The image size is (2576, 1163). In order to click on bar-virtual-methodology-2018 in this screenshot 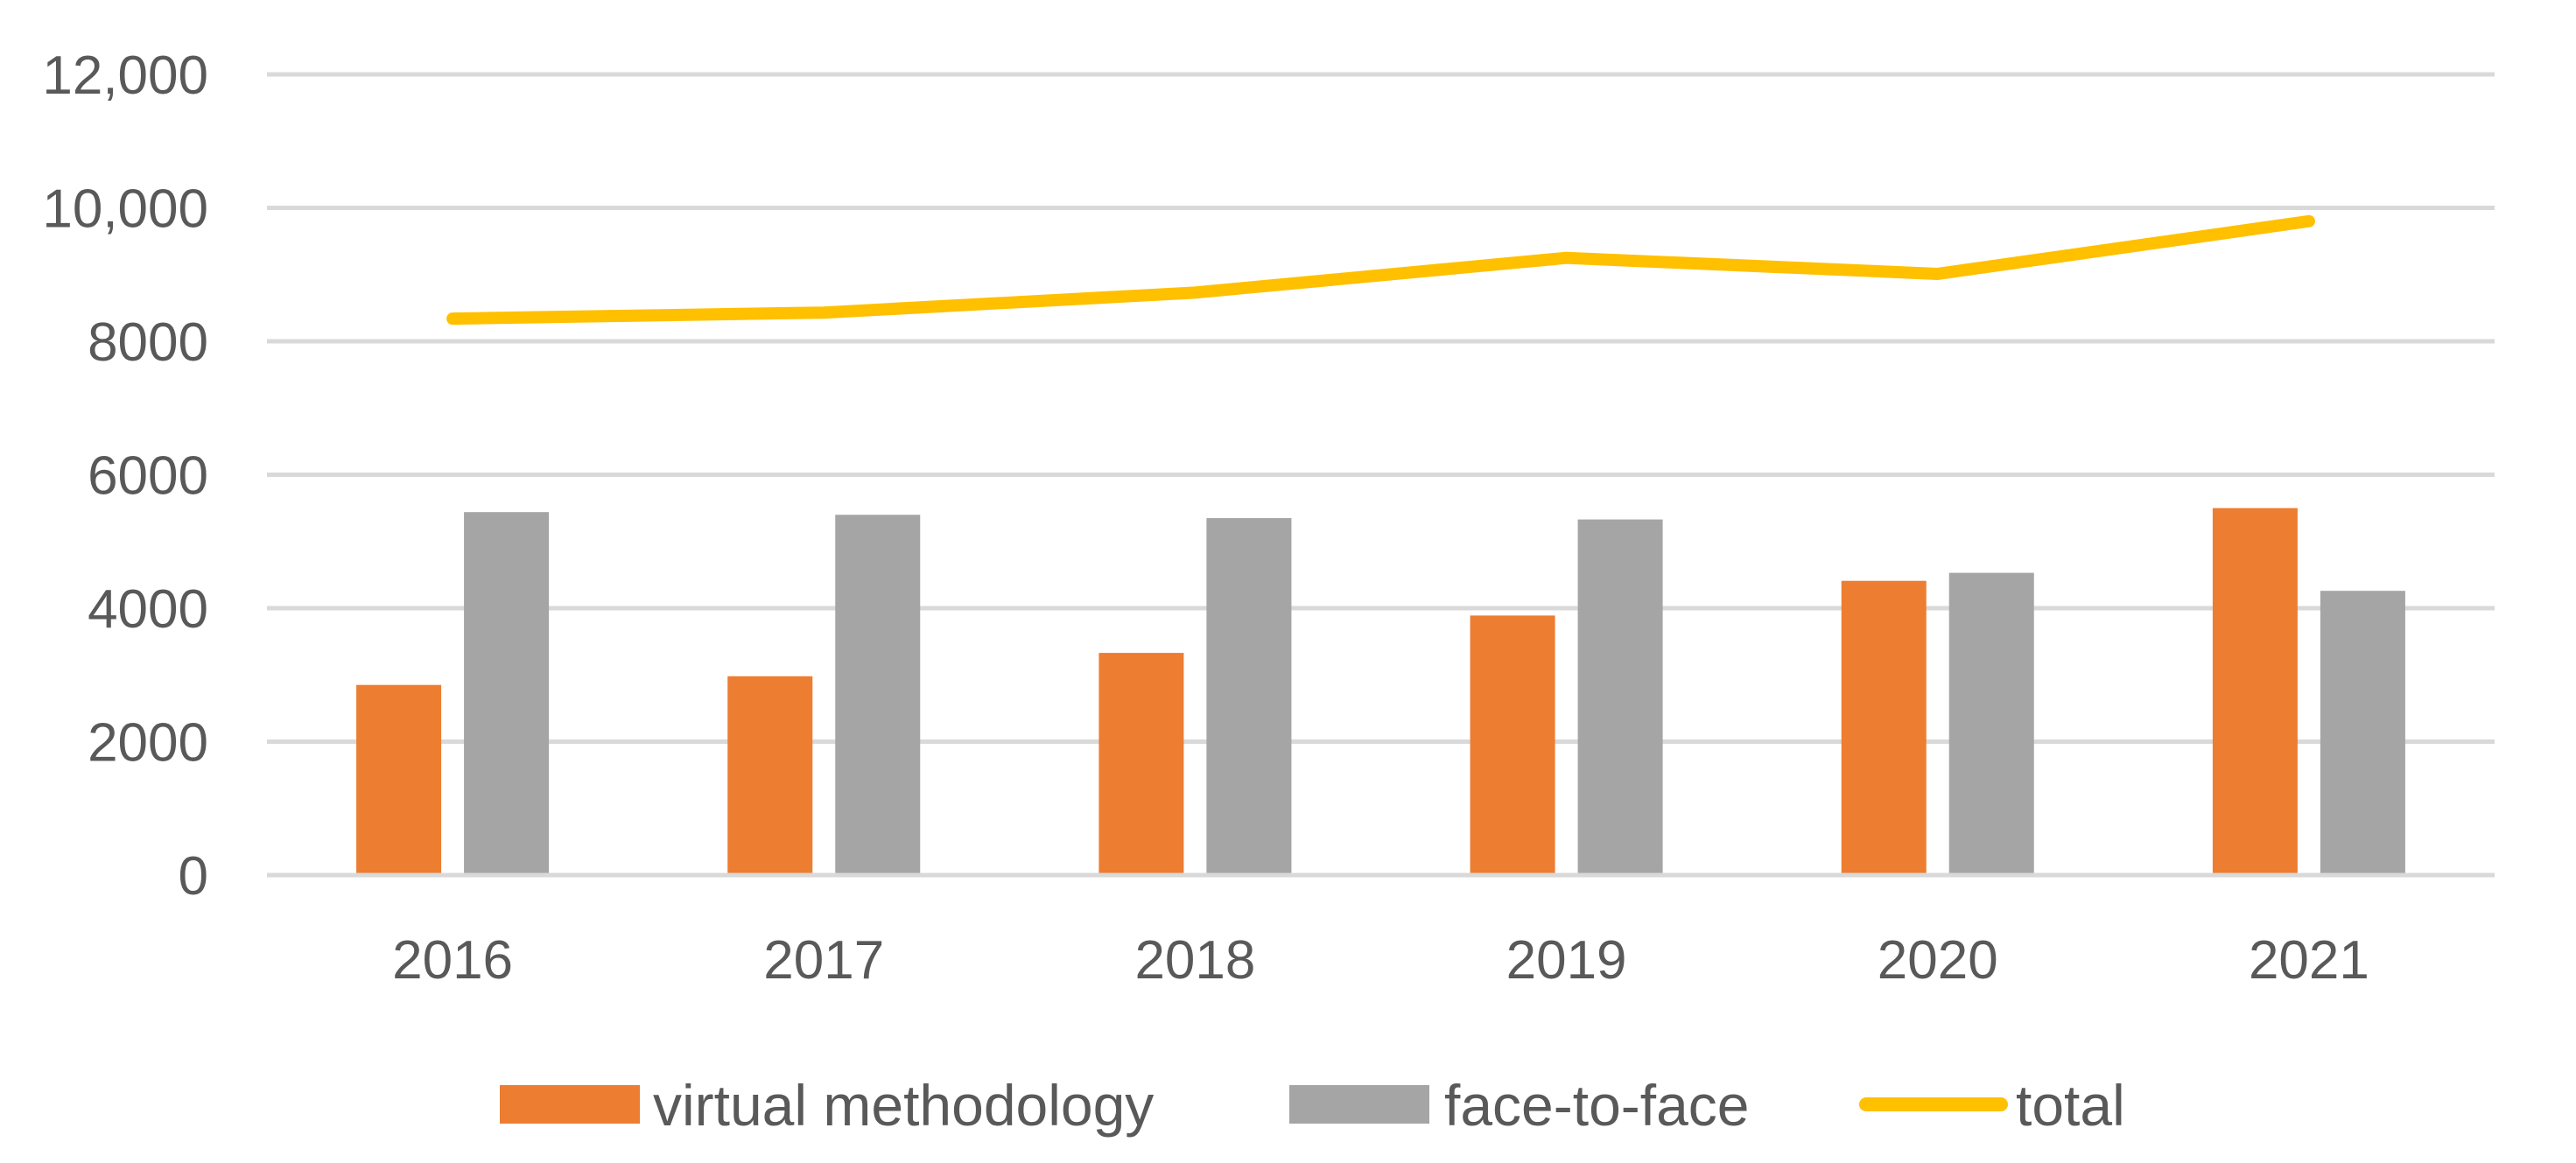, I will do `click(1141, 764)`.